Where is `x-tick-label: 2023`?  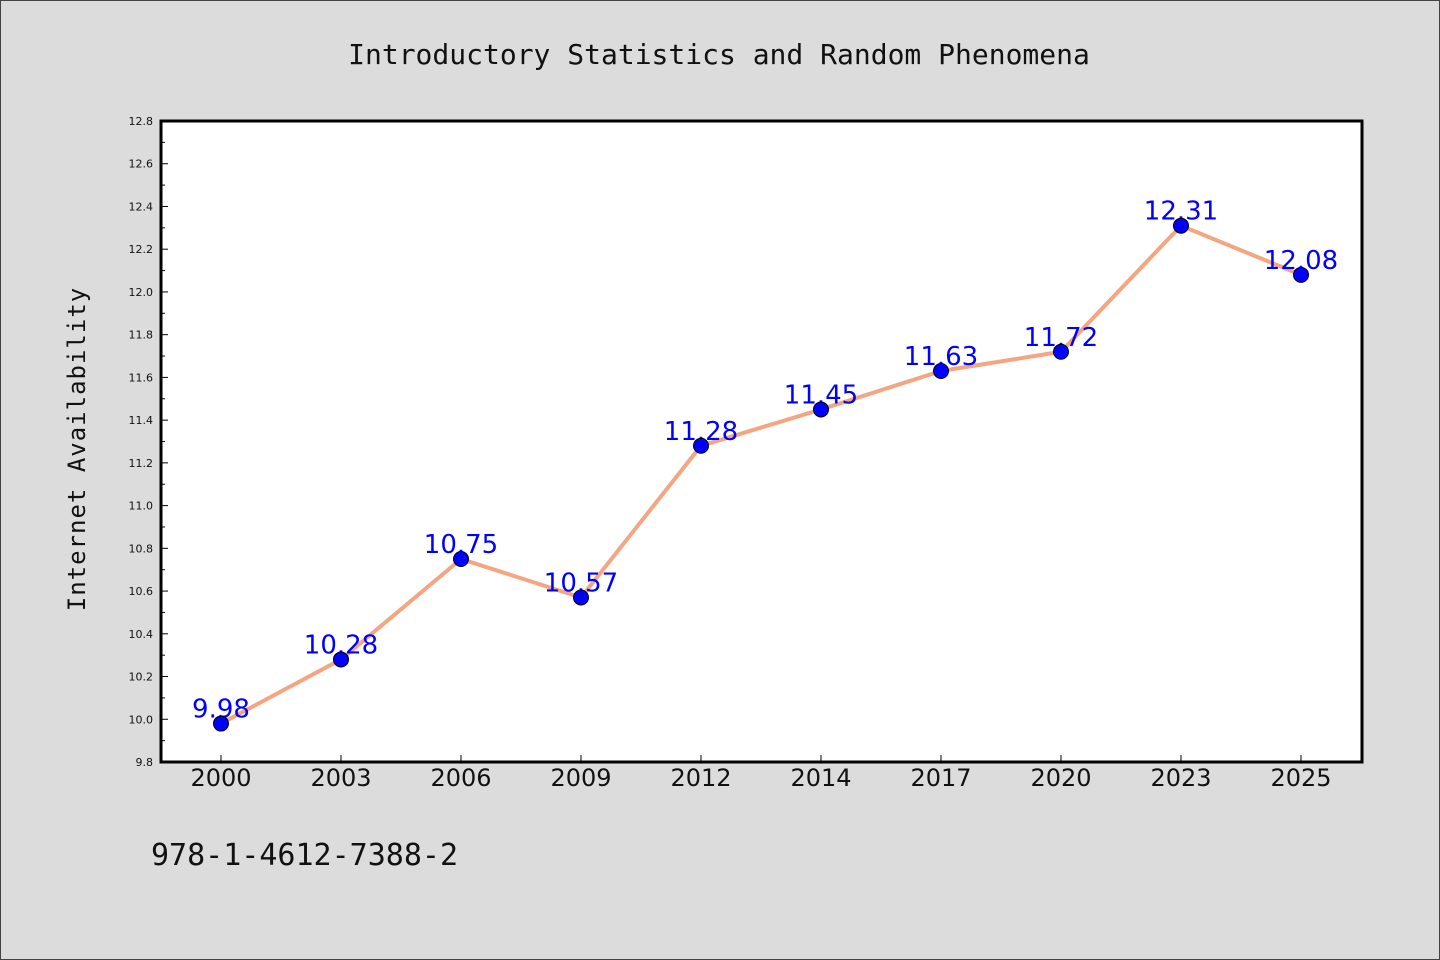
x-tick-label: 2023 is located at coordinates (1180, 778).